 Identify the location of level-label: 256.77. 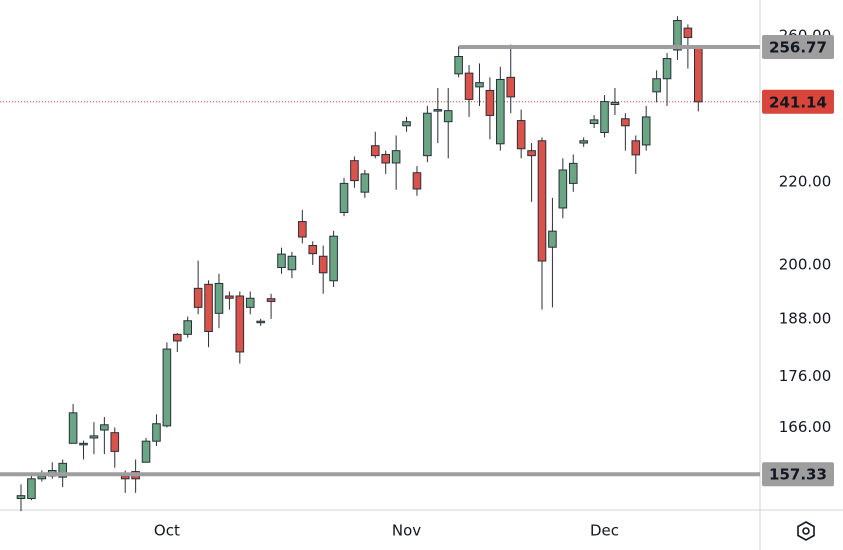
(798, 48).